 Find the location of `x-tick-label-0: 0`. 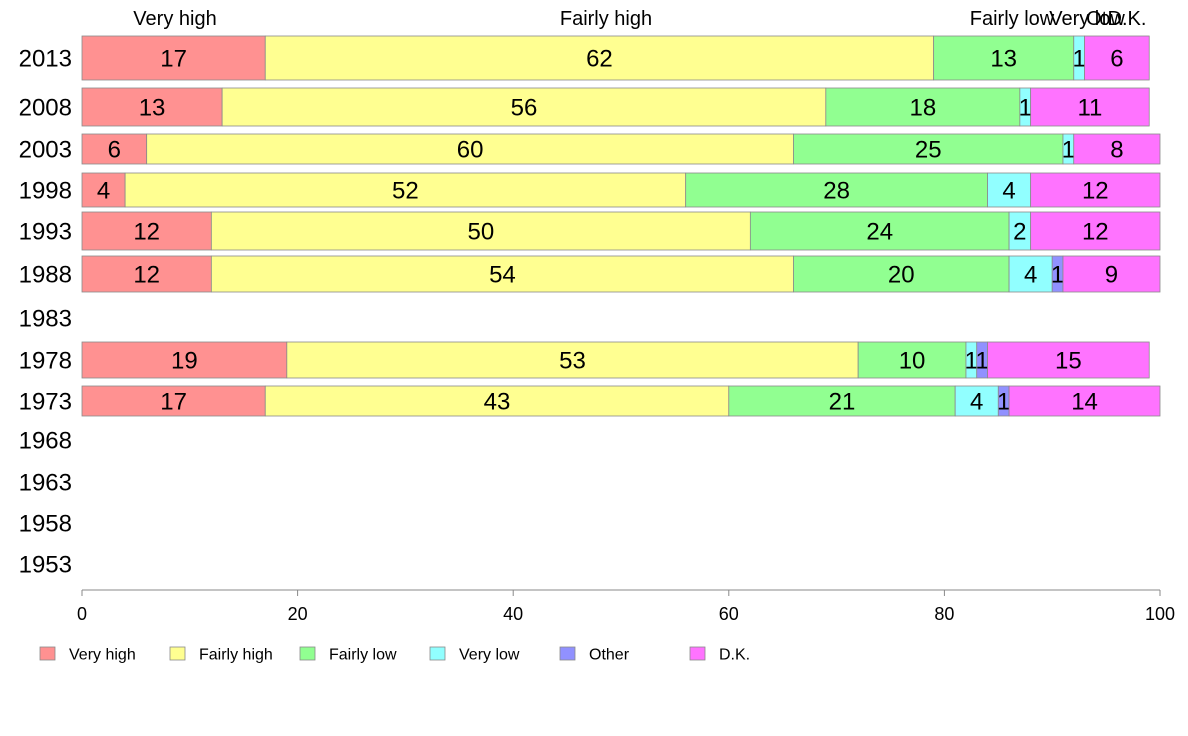

x-tick-label-0: 0 is located at coordinates (82, 614).